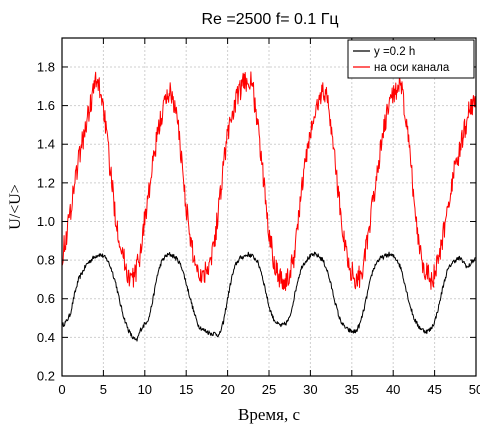  Describe the element at coordinates (434, 389) in the screenshot. I see `x-tick-label: 45` at that location.